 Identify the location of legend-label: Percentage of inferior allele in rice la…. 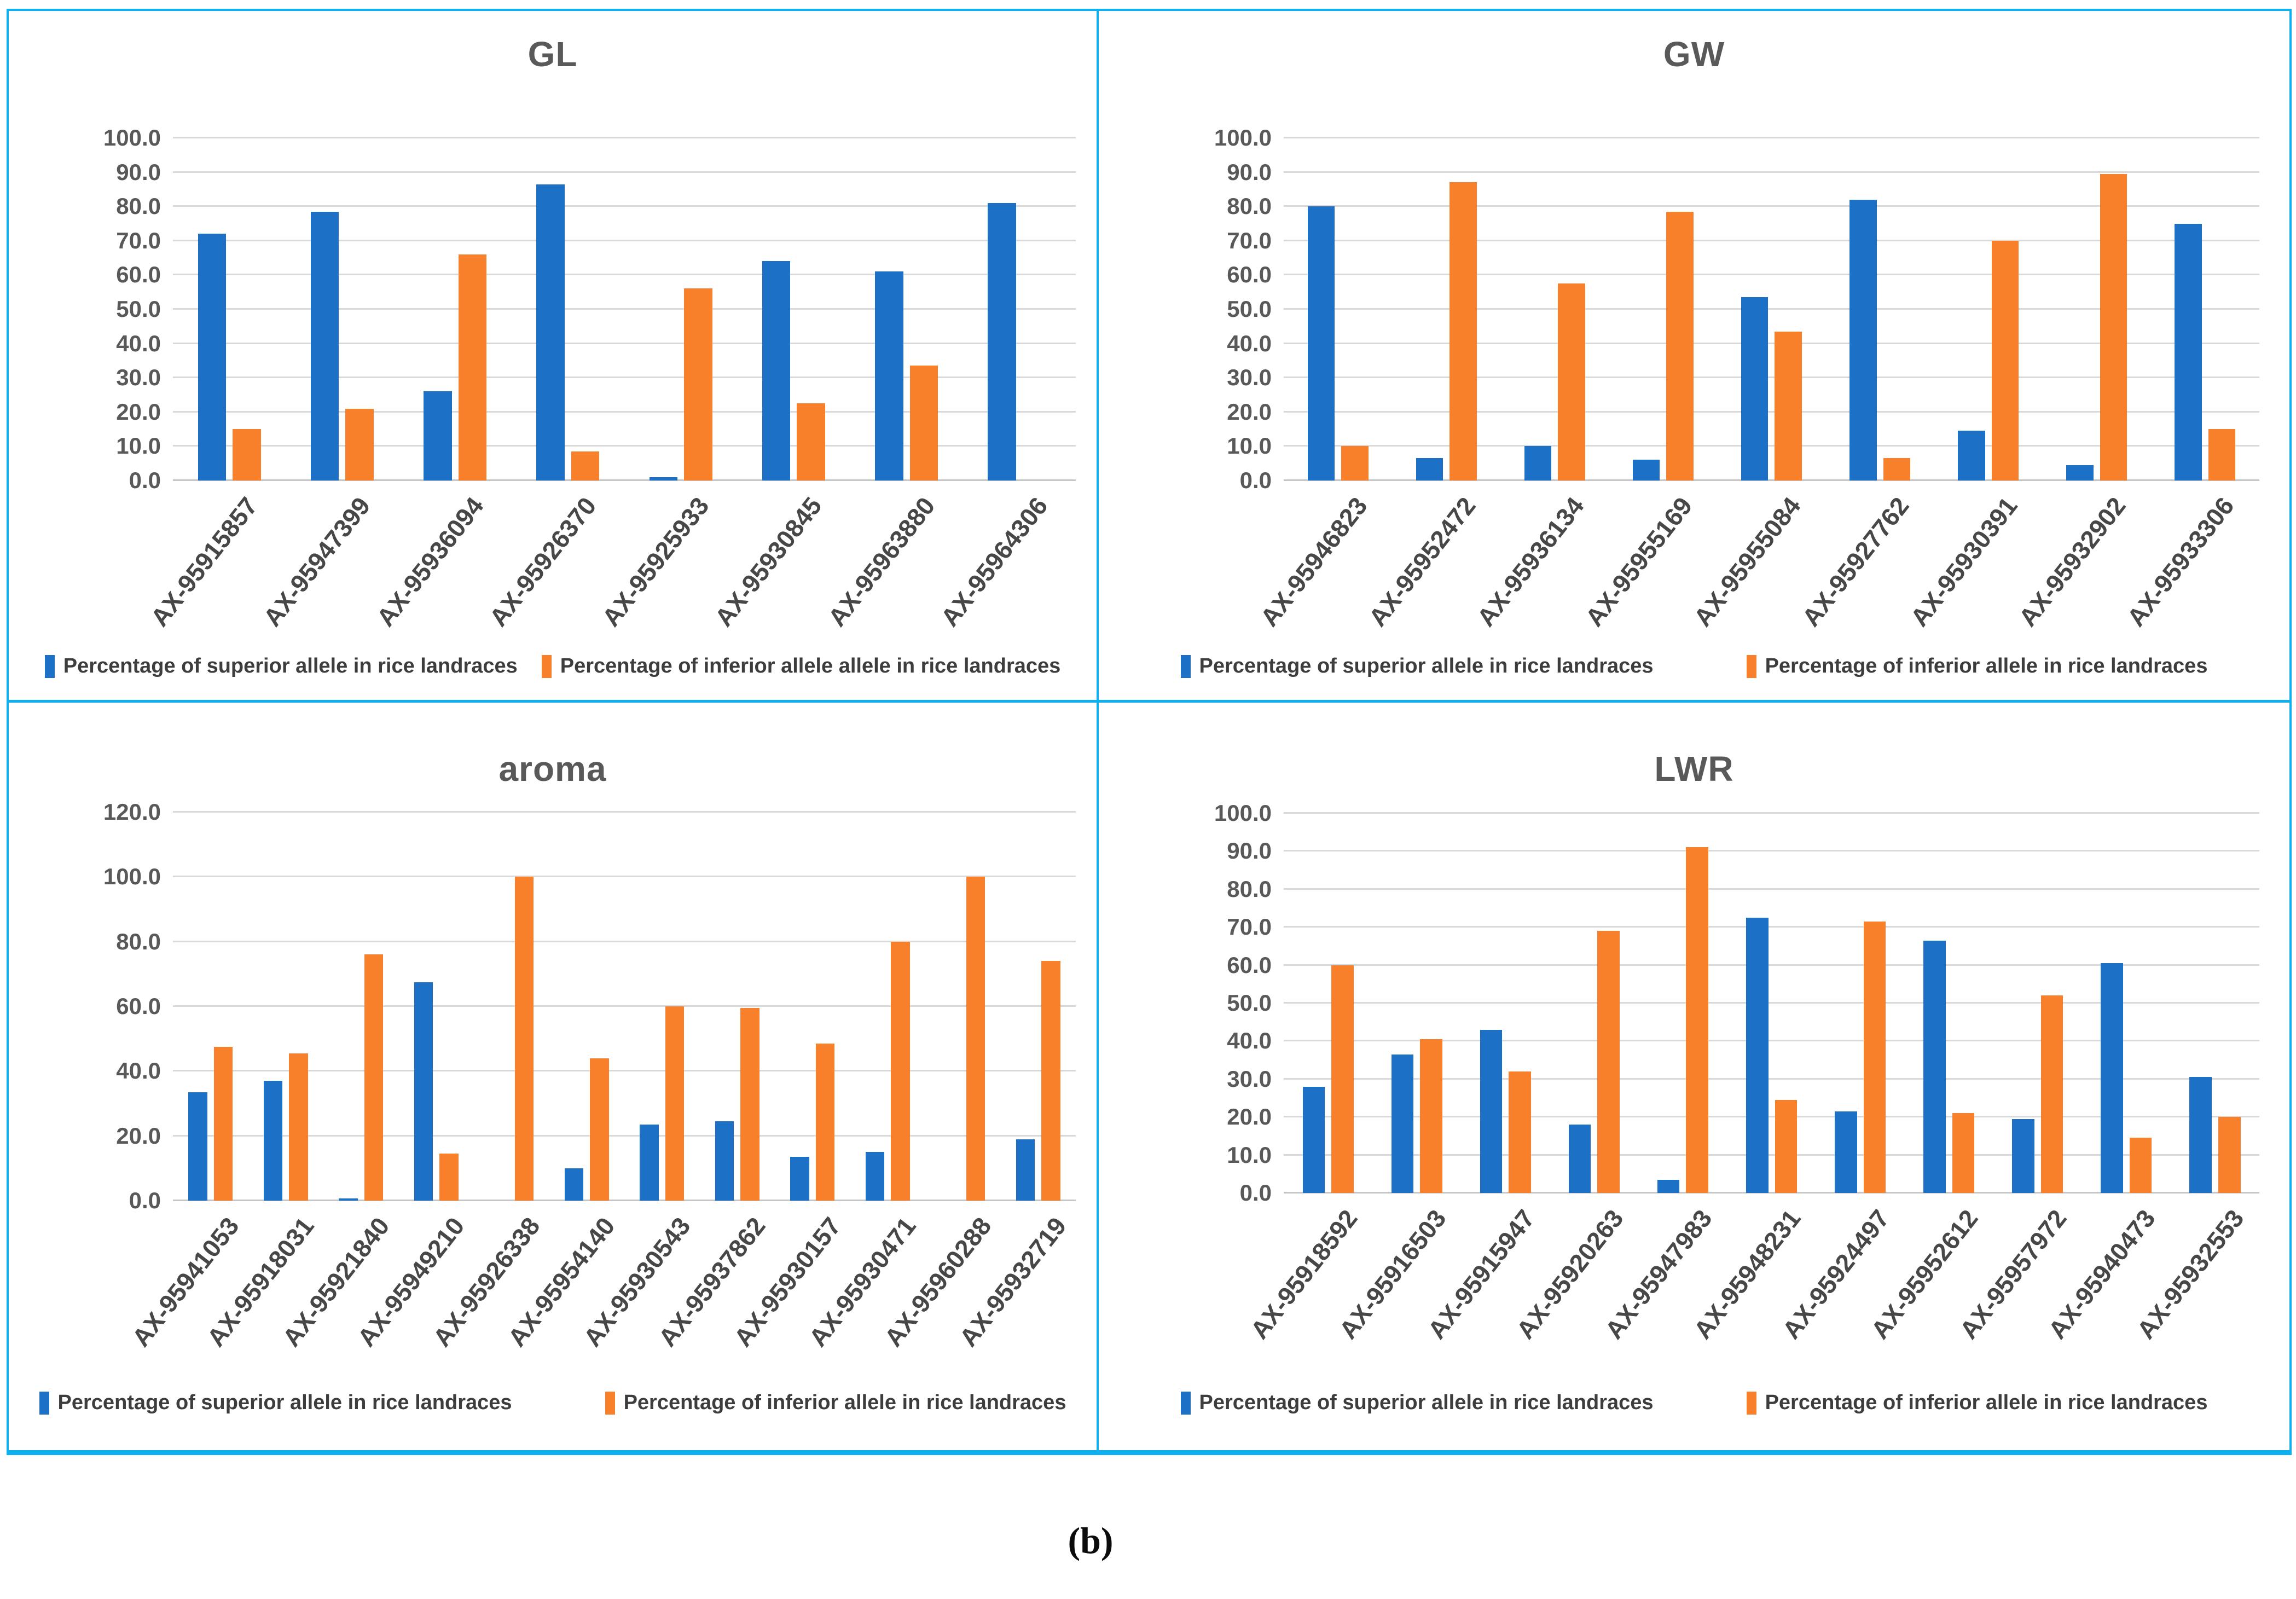
(844, 1402).